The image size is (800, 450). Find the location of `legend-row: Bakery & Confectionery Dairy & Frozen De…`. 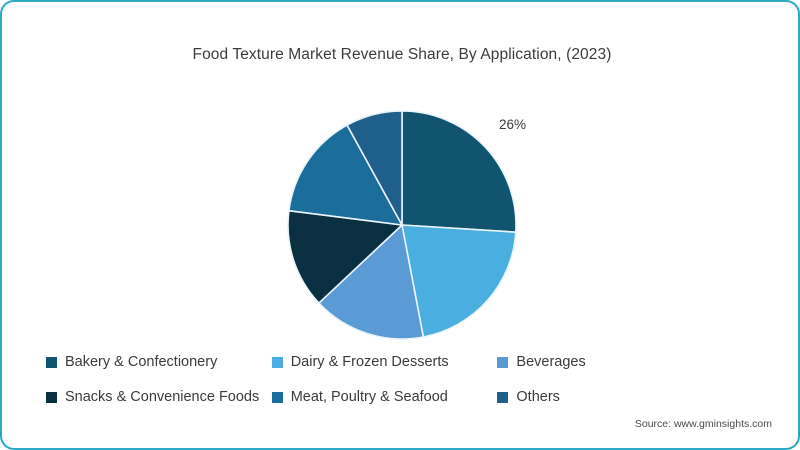

legend-row: Bakery & Confectionery Dairy & Frozen De… is located at coordinates (346, 371).